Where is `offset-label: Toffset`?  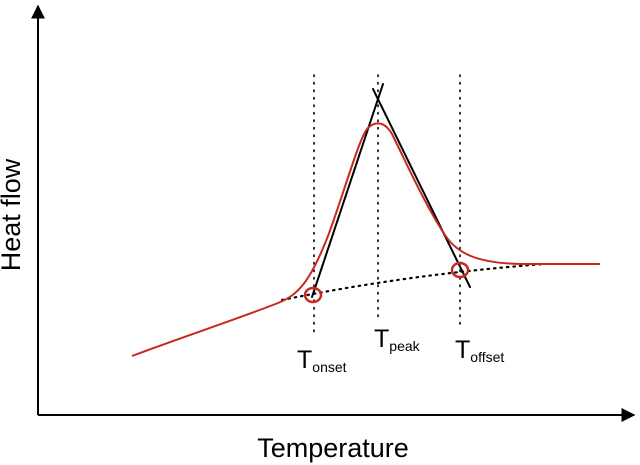 offset-label: Toffset is located at coordinates (479, 350).